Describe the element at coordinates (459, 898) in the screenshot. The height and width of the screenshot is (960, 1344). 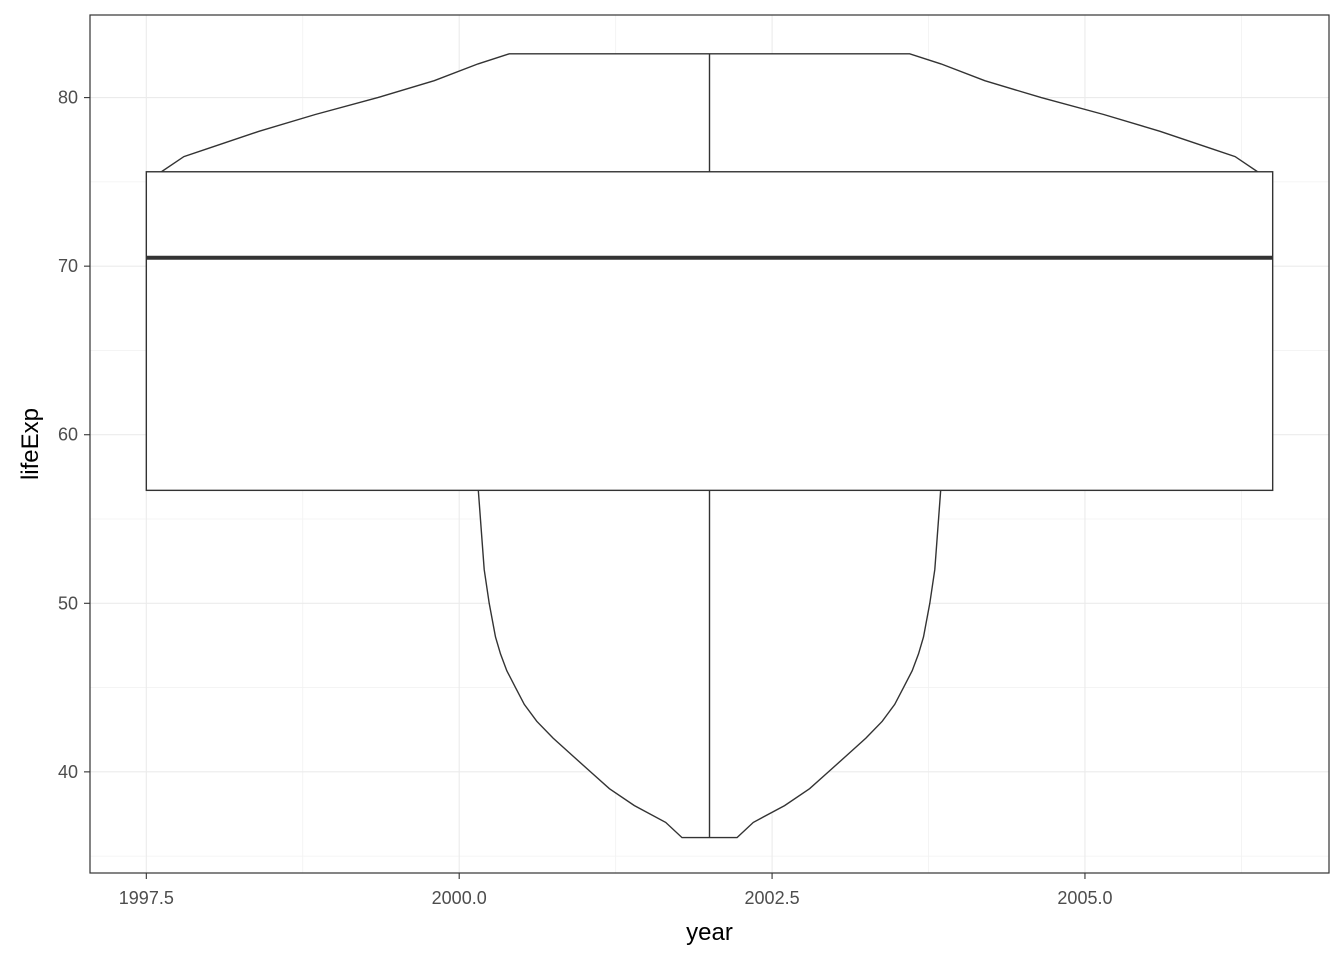
I see `x-tick-label: 2000.0` at that location.